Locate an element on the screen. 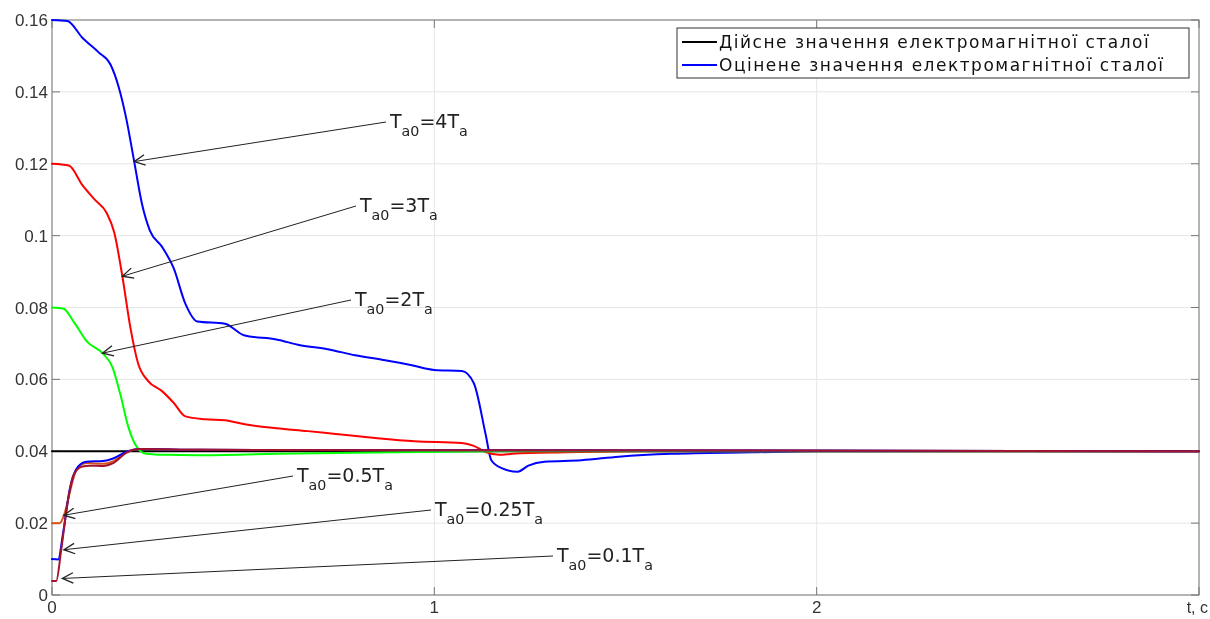 The height and width of the screenshot is (619, 1210). y-tick-label: 0.02 is located at coordinates (31, 524).